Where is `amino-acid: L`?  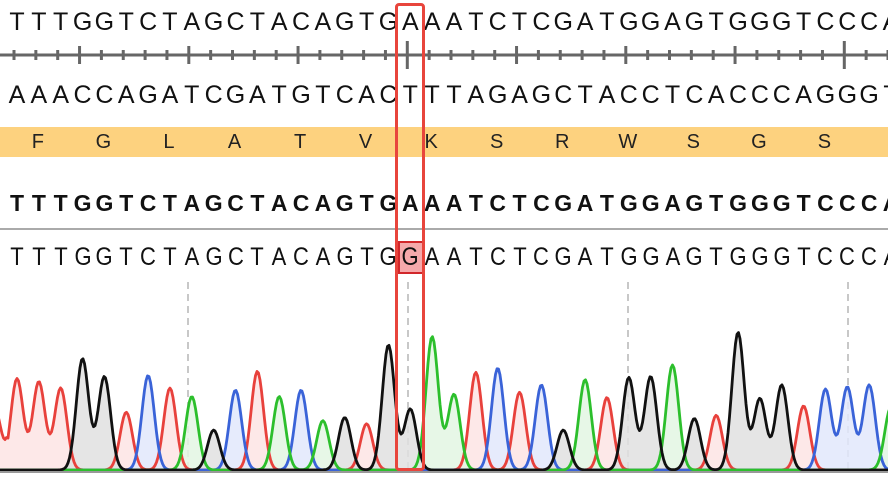
amino-acid: L is located at coordinates (169, 142).